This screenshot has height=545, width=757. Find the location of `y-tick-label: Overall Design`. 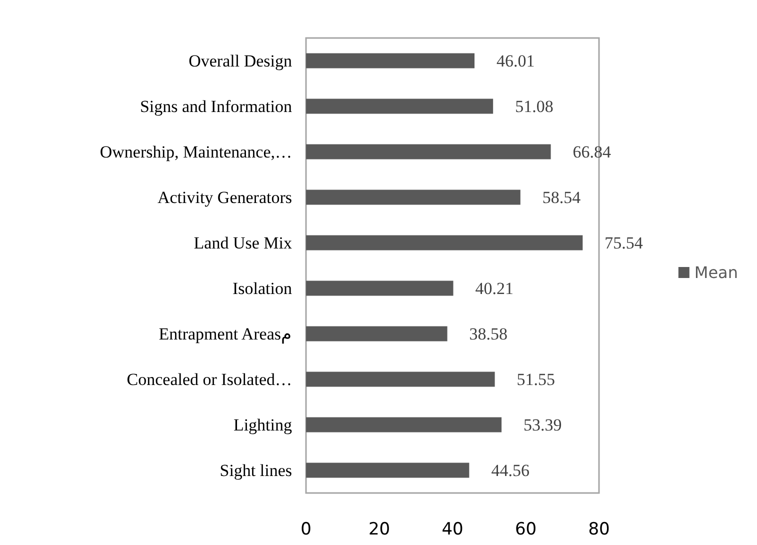

y-tick-label: Overall Design is located at coordinates (240, 60).